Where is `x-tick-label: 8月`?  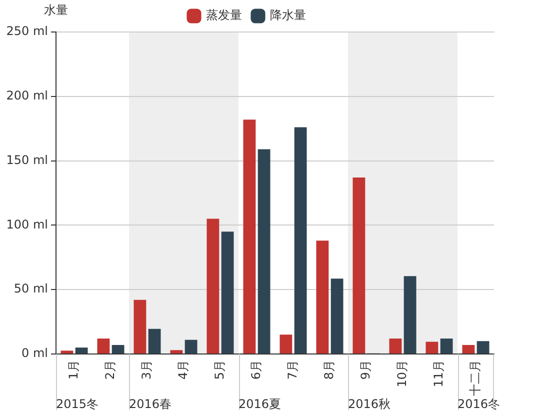
x-tick-label: 8月 is located at coordinates (329, 370).